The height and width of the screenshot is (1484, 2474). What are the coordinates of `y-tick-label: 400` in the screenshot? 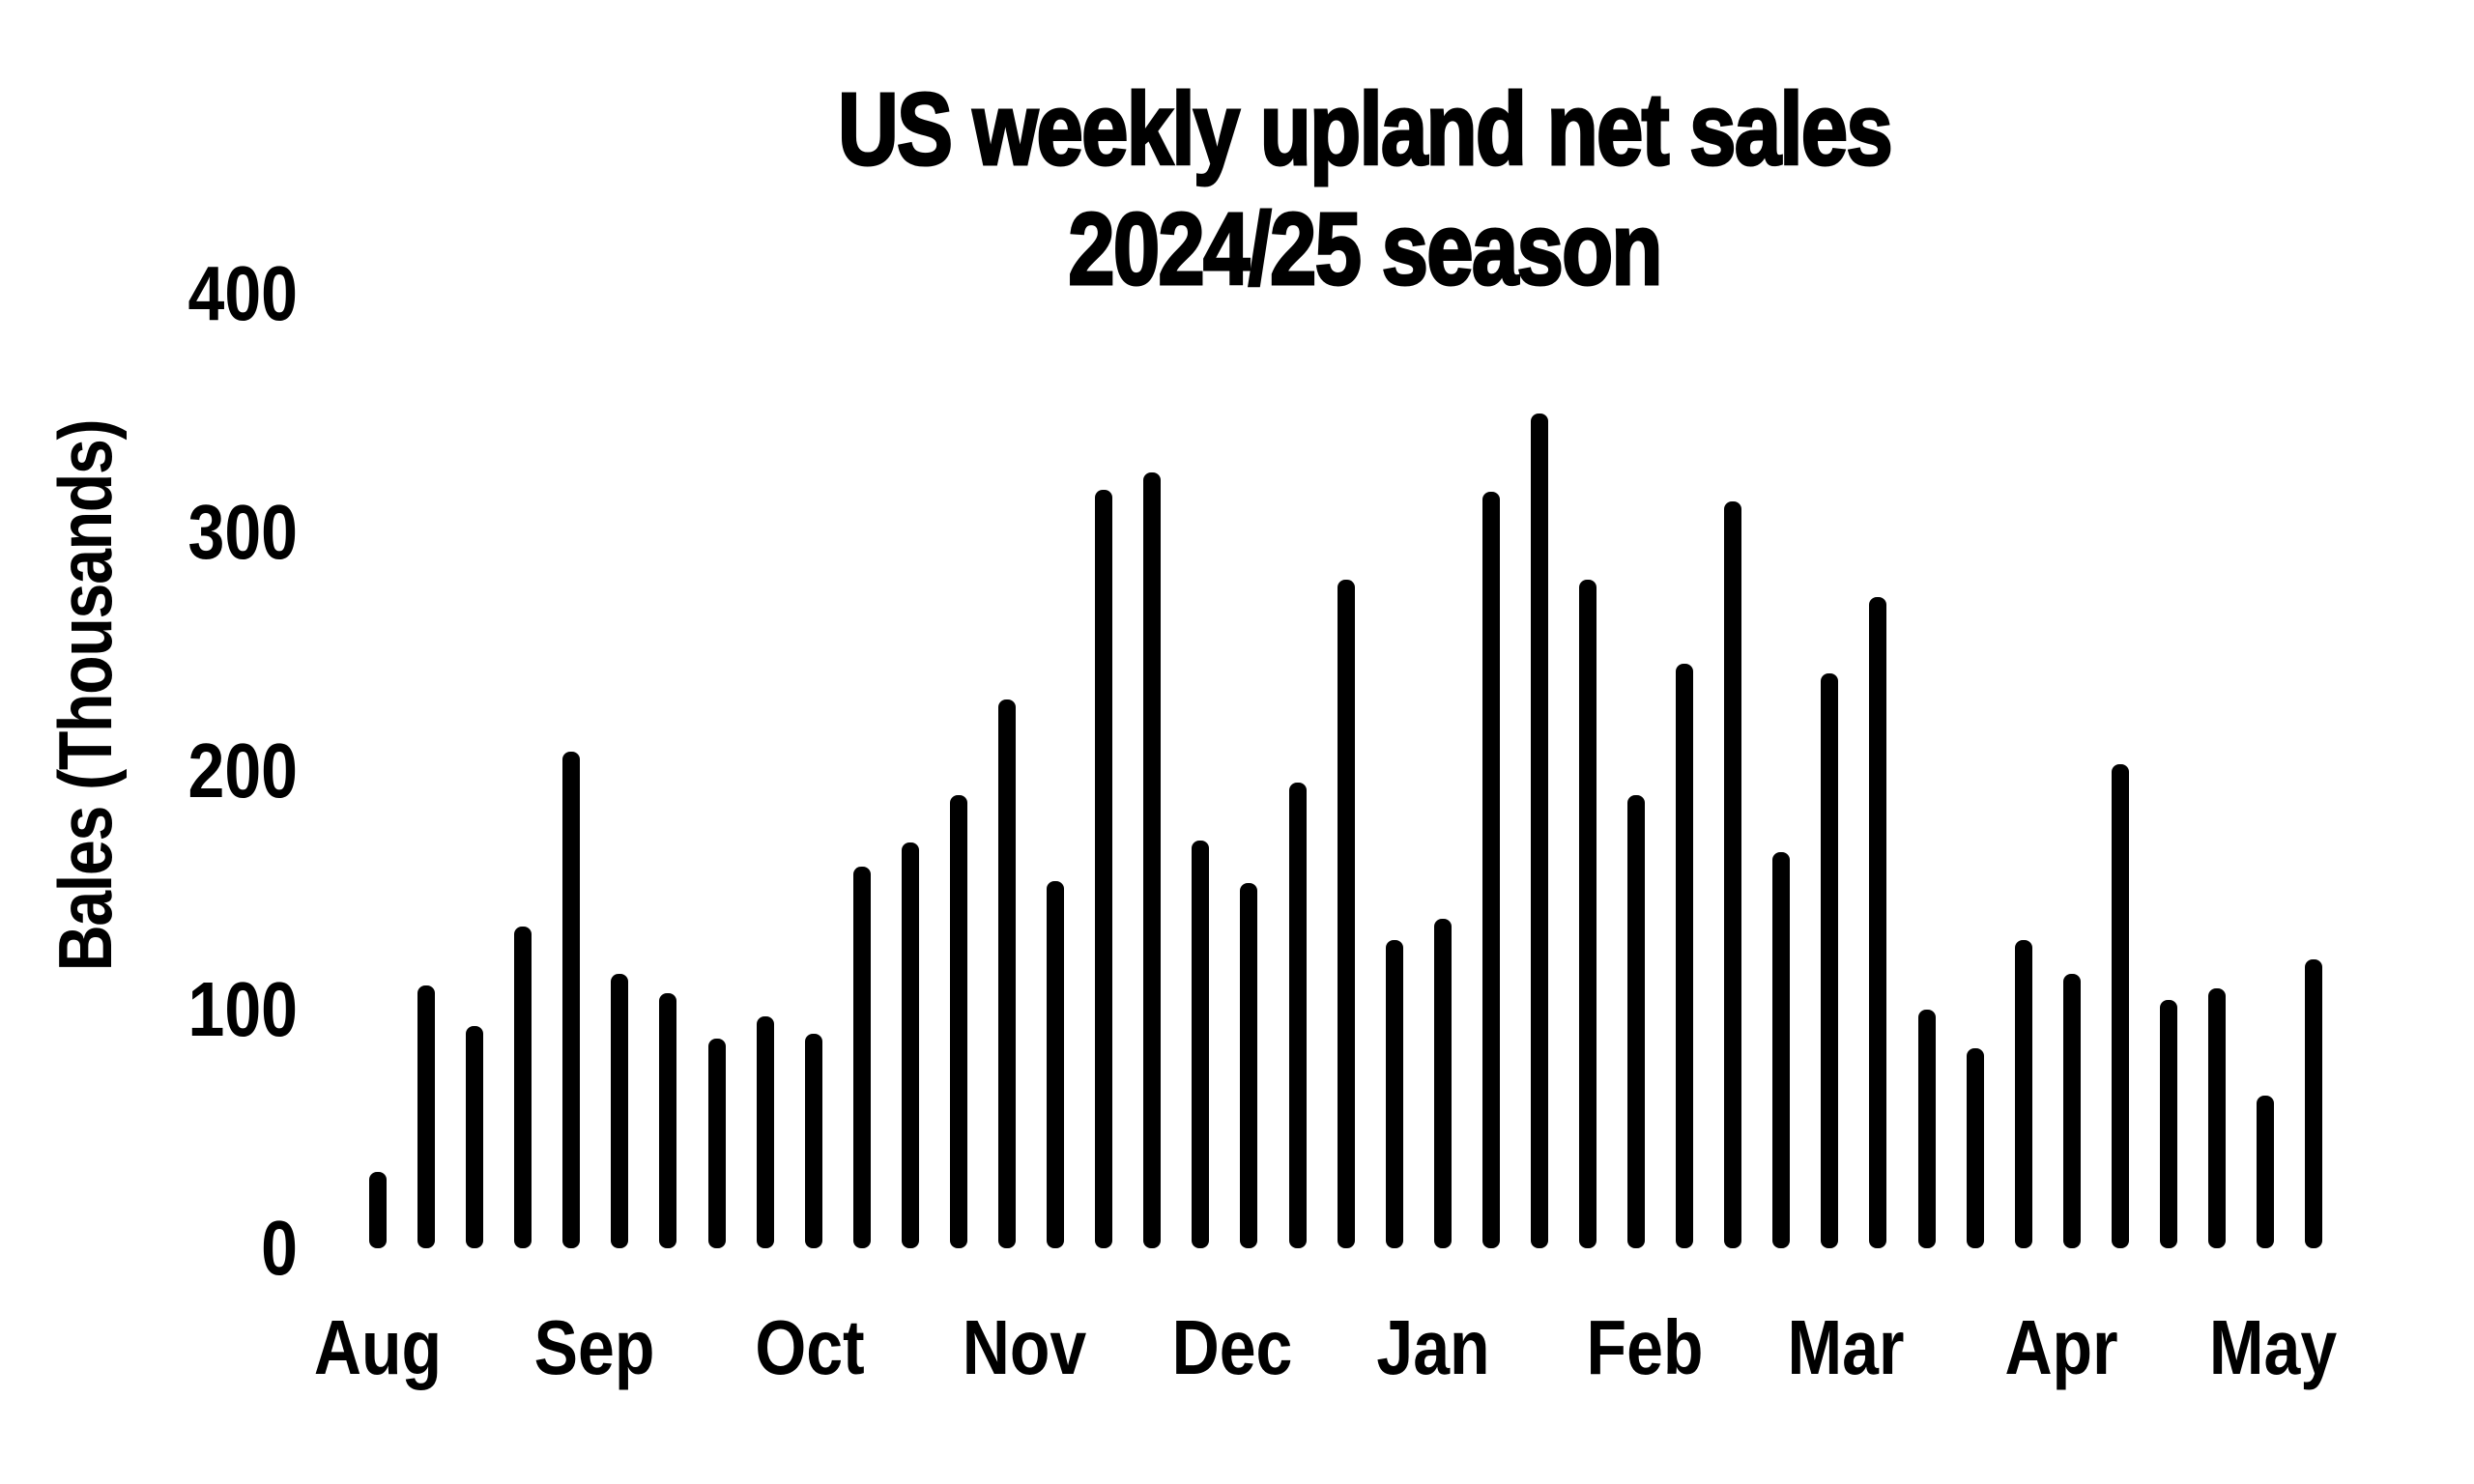 It's located at (243, 293).